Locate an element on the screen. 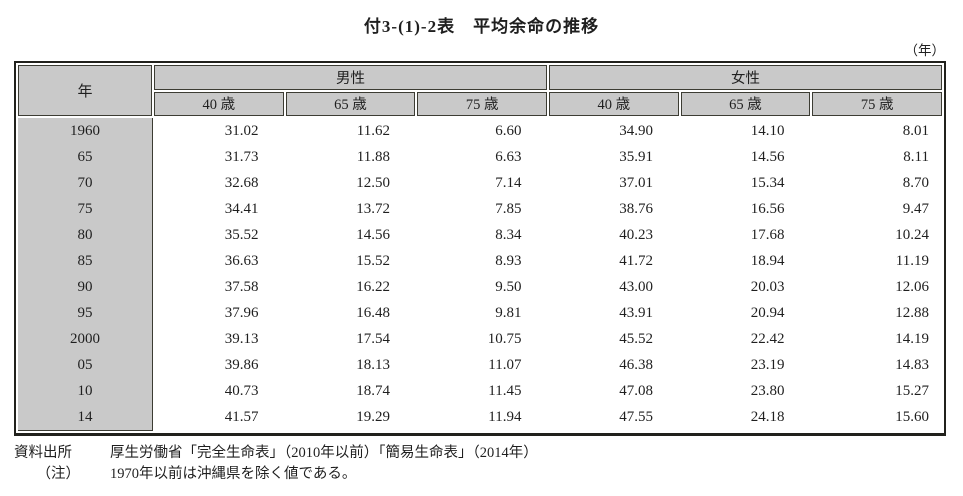 Image resolution: width=963 pixels, height=496 pixels. data-cell: 16.56 is located at coordinates (767, 208).